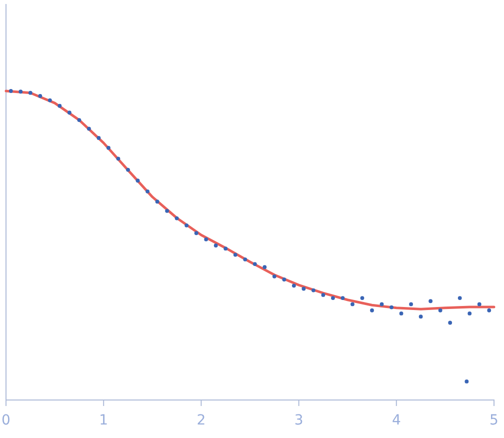 Image resolution: width=504 pixels, height=438 pixels. I want to click on x-tick-label: 4, so click(396, 420).